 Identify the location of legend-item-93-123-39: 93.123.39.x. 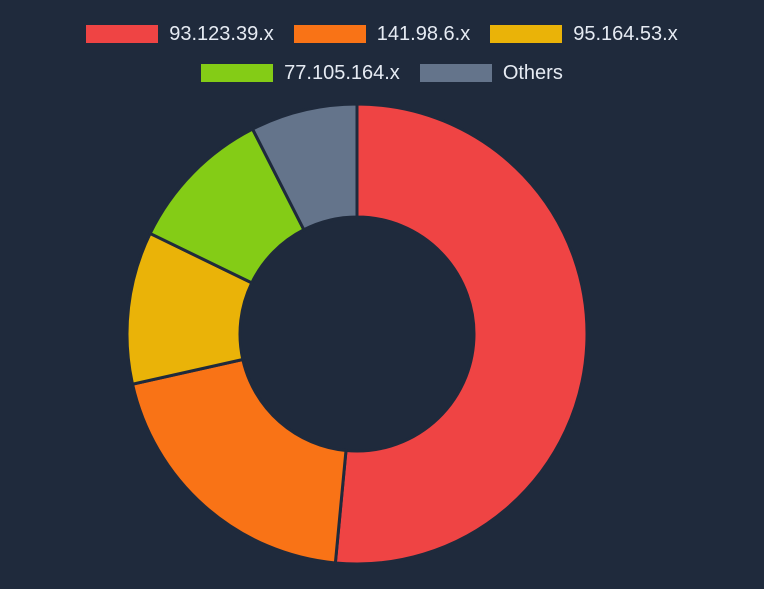
(180, 34).